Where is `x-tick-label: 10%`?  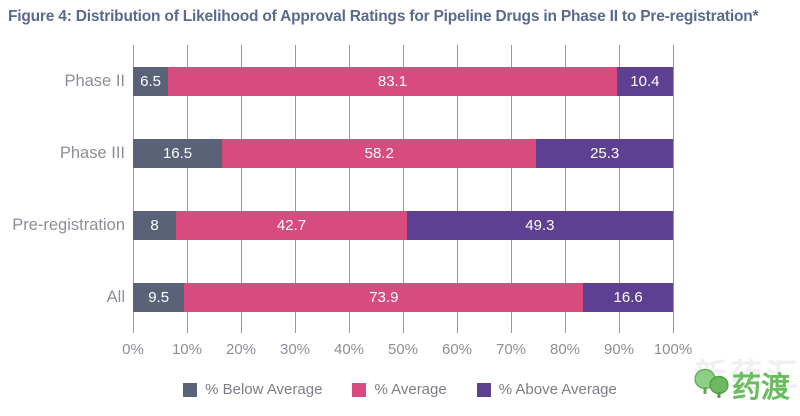 x-tick-label: 10% is located at coordinates (187, 349).